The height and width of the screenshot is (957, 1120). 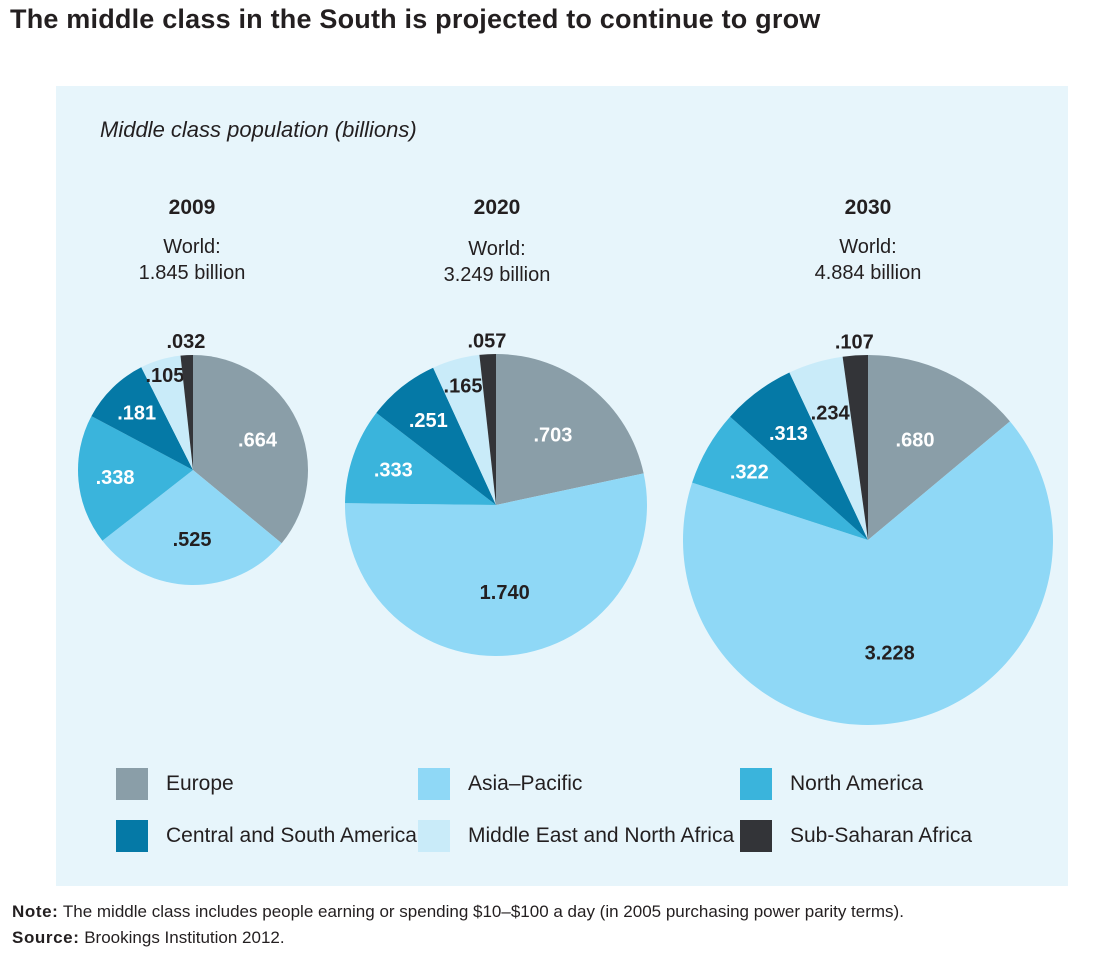 I want to click on pie-data-label: .105, so click(x=164, y=376).